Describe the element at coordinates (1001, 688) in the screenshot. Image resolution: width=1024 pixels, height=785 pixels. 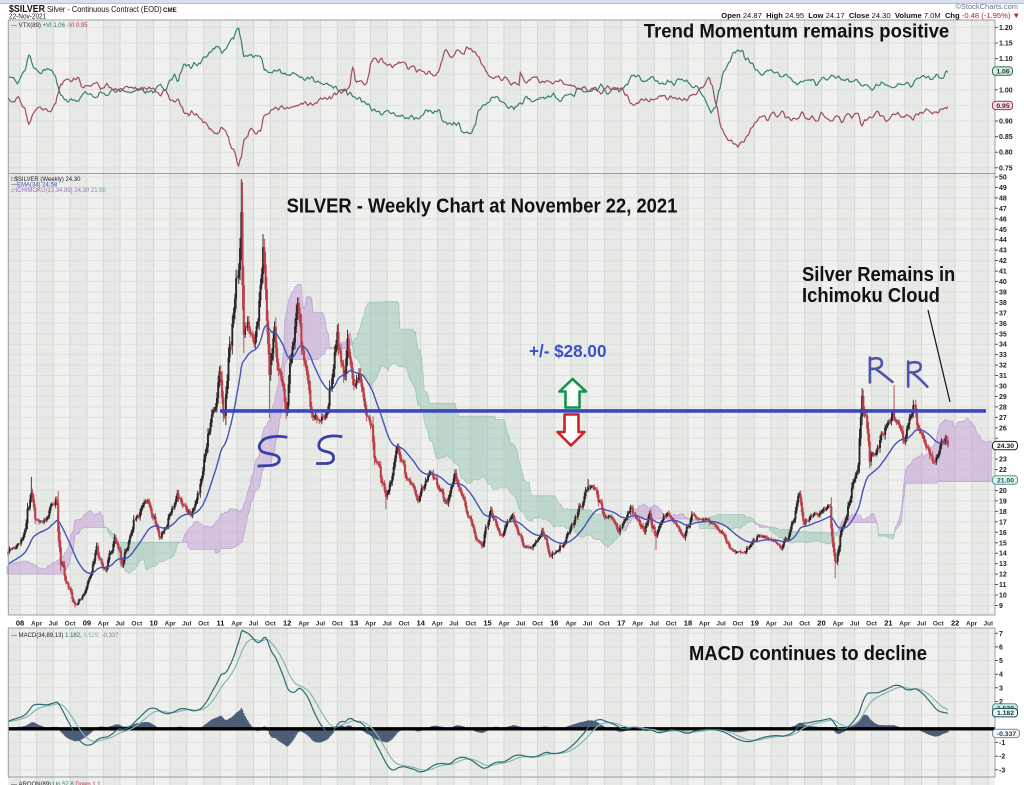
I see `svg-text: 3` at that location.